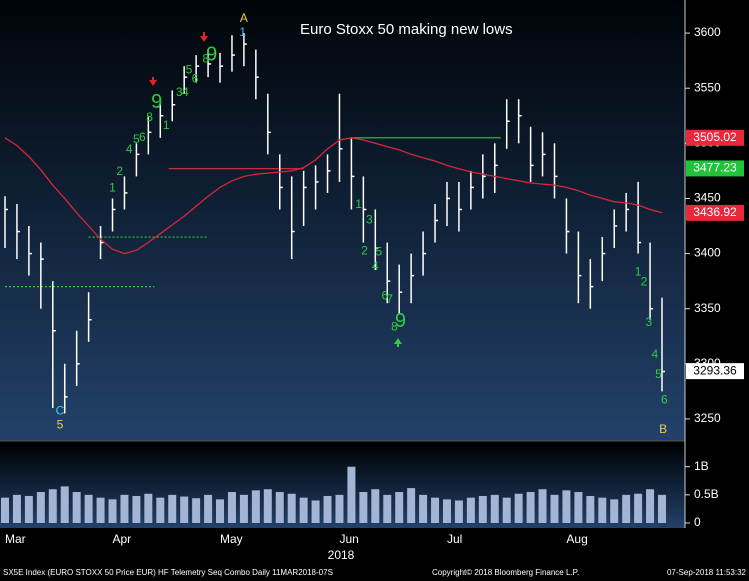  Describe the element at coordinates (15, 539) in the screenshot. I see `x-tick-label: Mar` at that location.